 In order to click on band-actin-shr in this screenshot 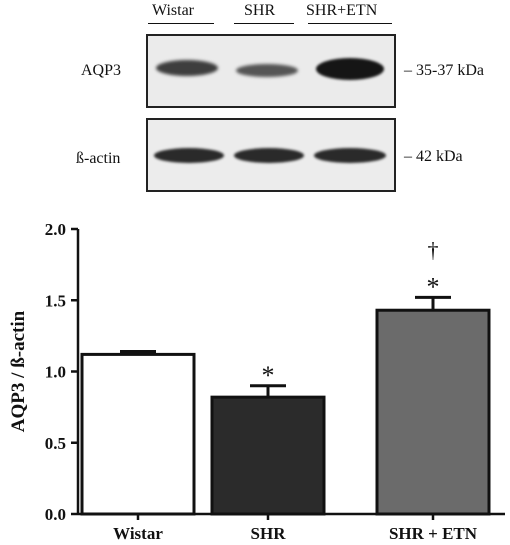, I will do `click(269, 155)`.